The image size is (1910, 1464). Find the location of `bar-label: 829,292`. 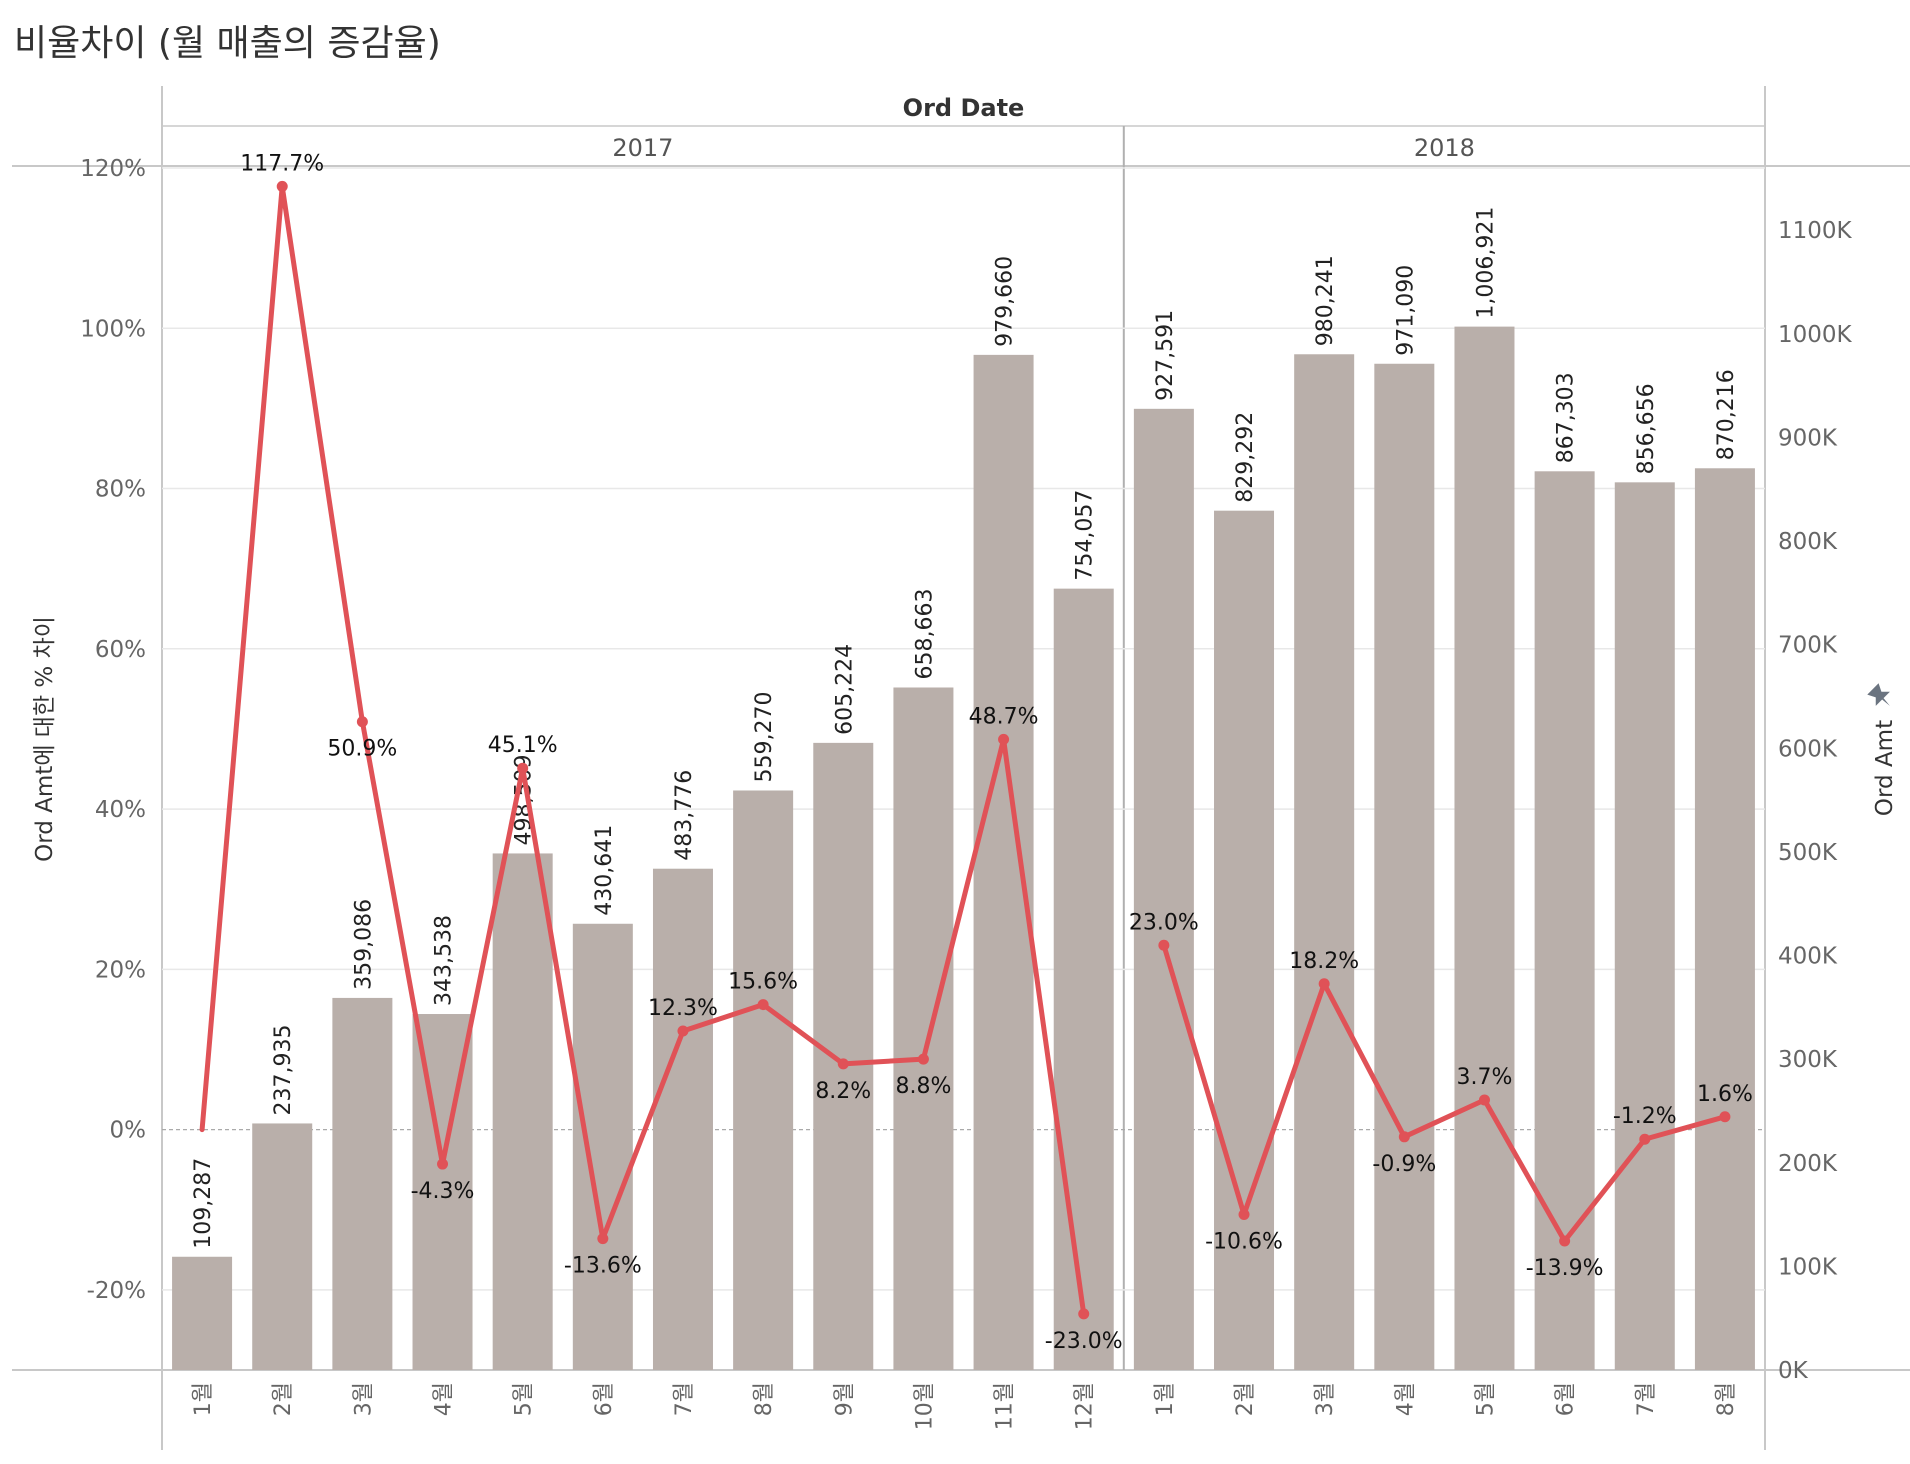

bar-label: 829,292 is located at coordinates (1245, 457).